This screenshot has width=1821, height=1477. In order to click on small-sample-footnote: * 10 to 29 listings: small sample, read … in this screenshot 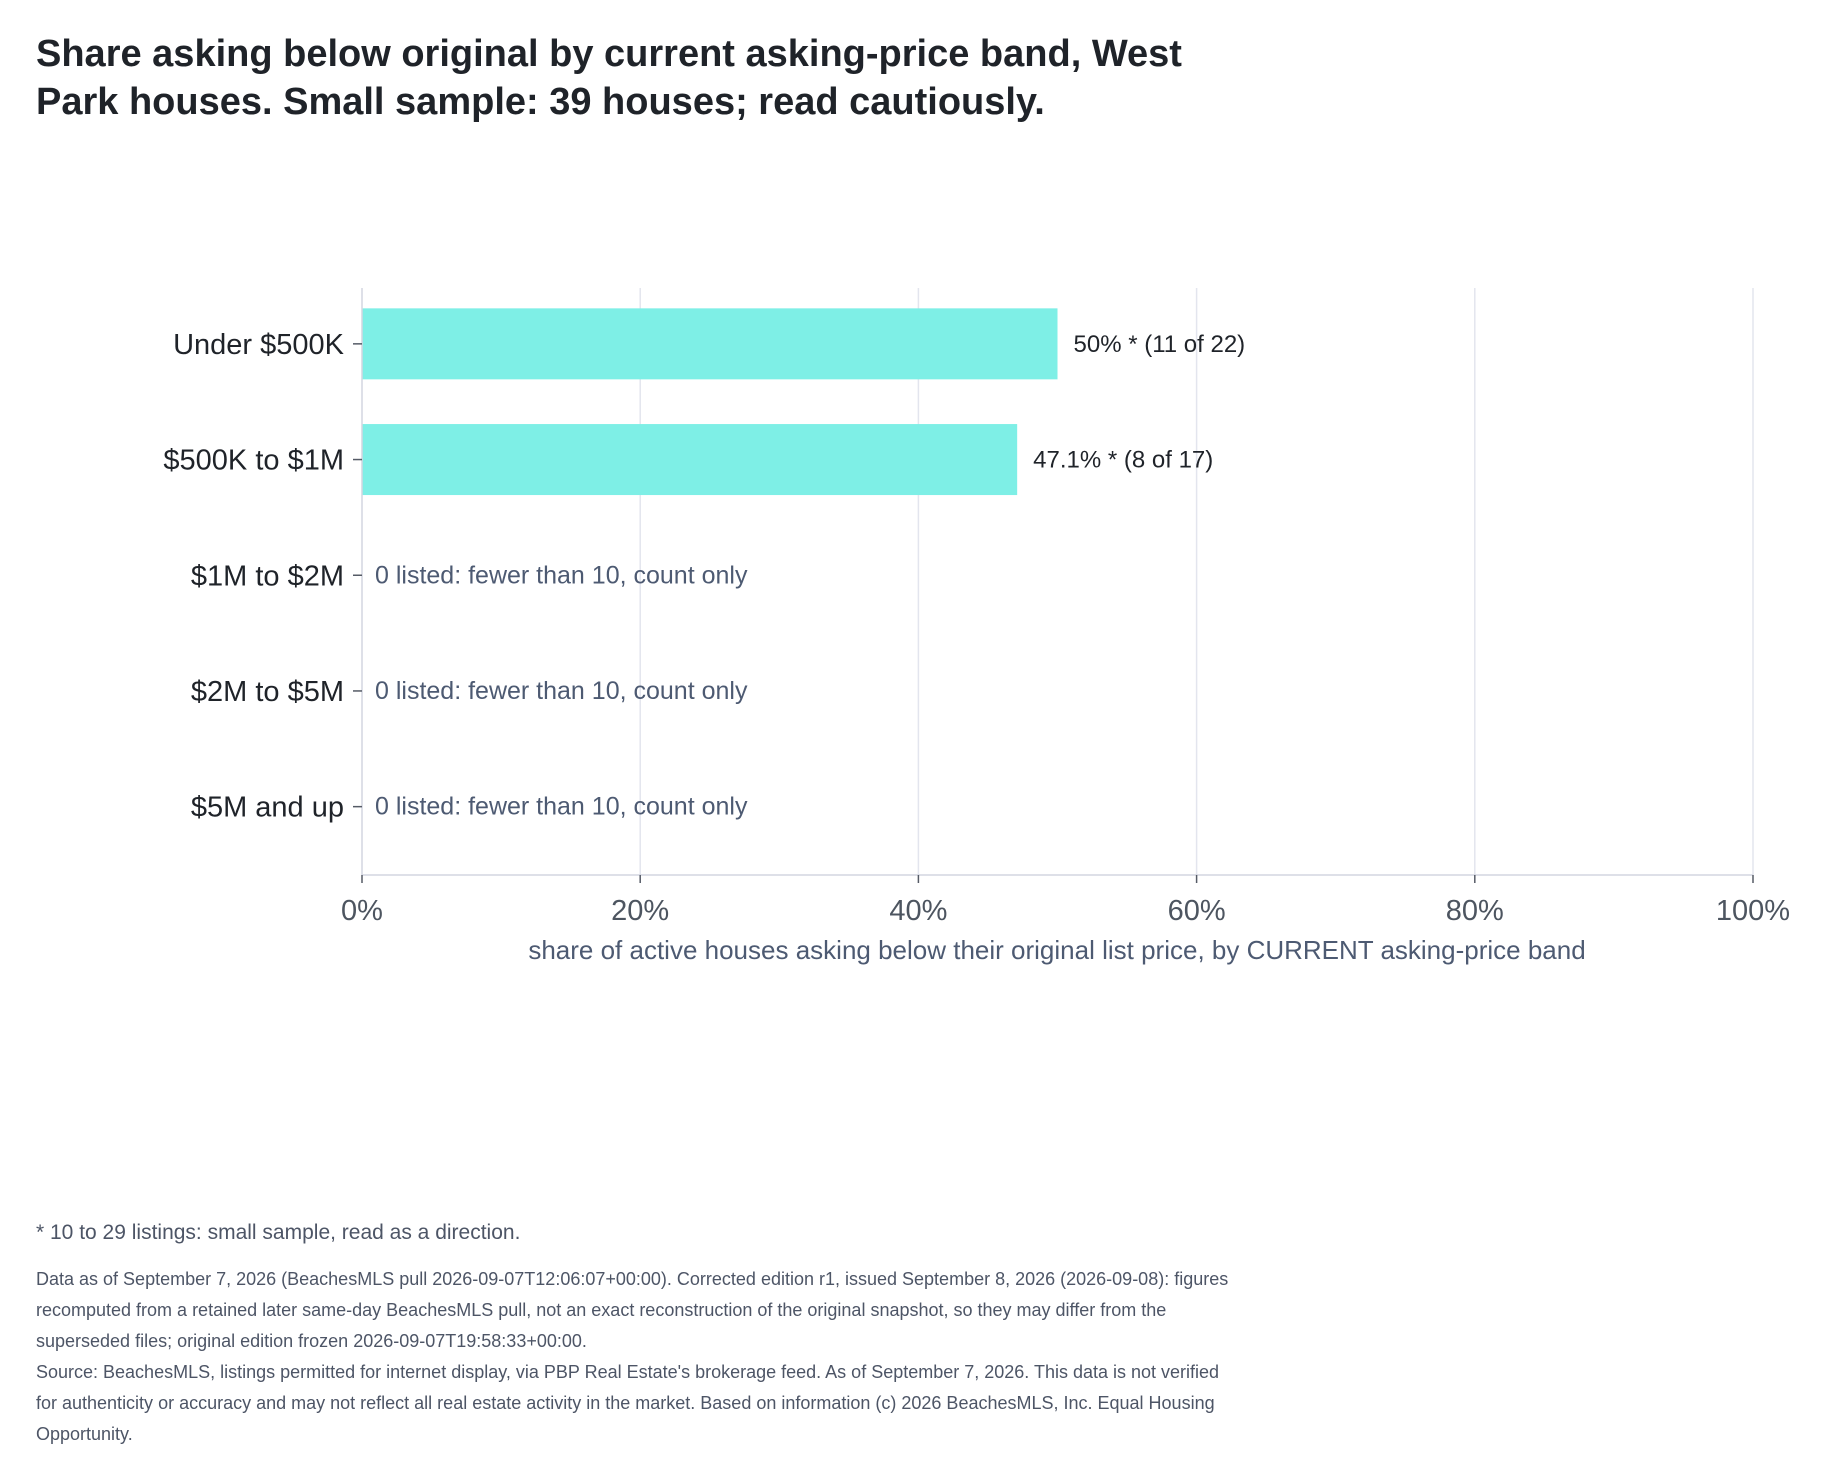, I will do `click(278, 1232)`.